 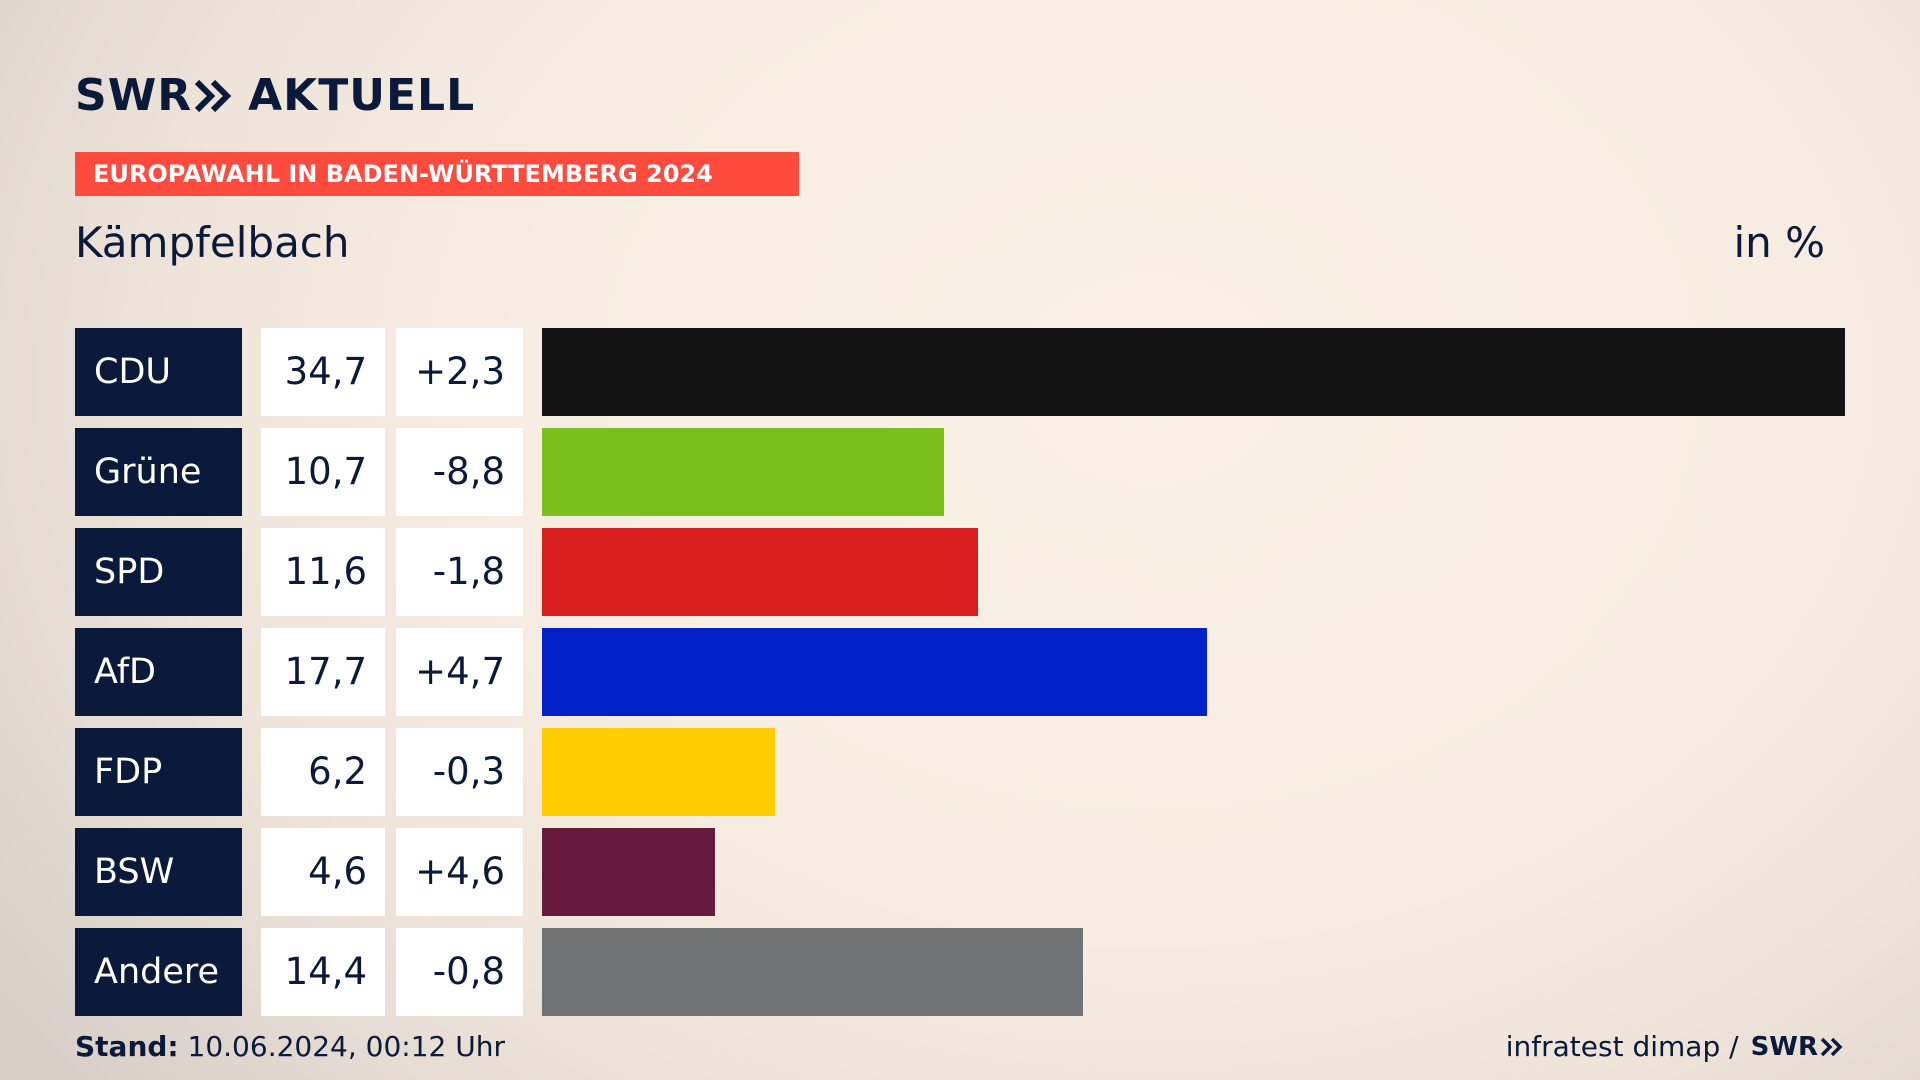 What do you see at coordinates (346, 1046) in the screenshot?
I see `stand-value: 10.06.2024, 00:12 Uhr` at bounding box center [346, 1046].